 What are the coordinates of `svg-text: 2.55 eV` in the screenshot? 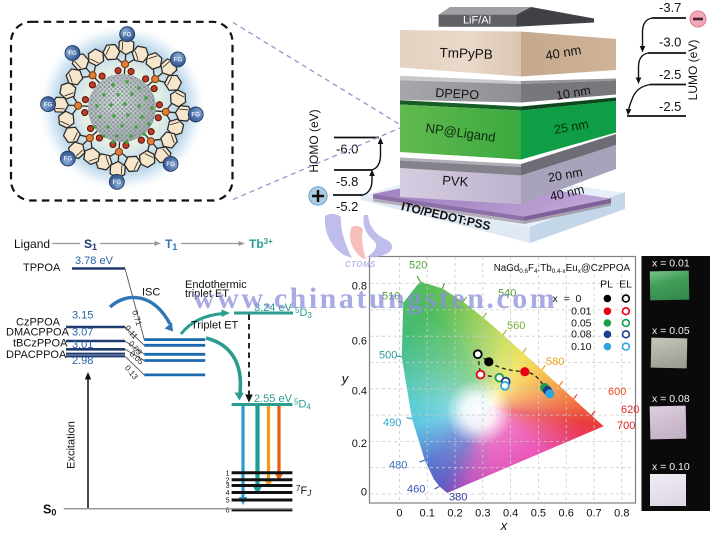 It's located at (273, 399).